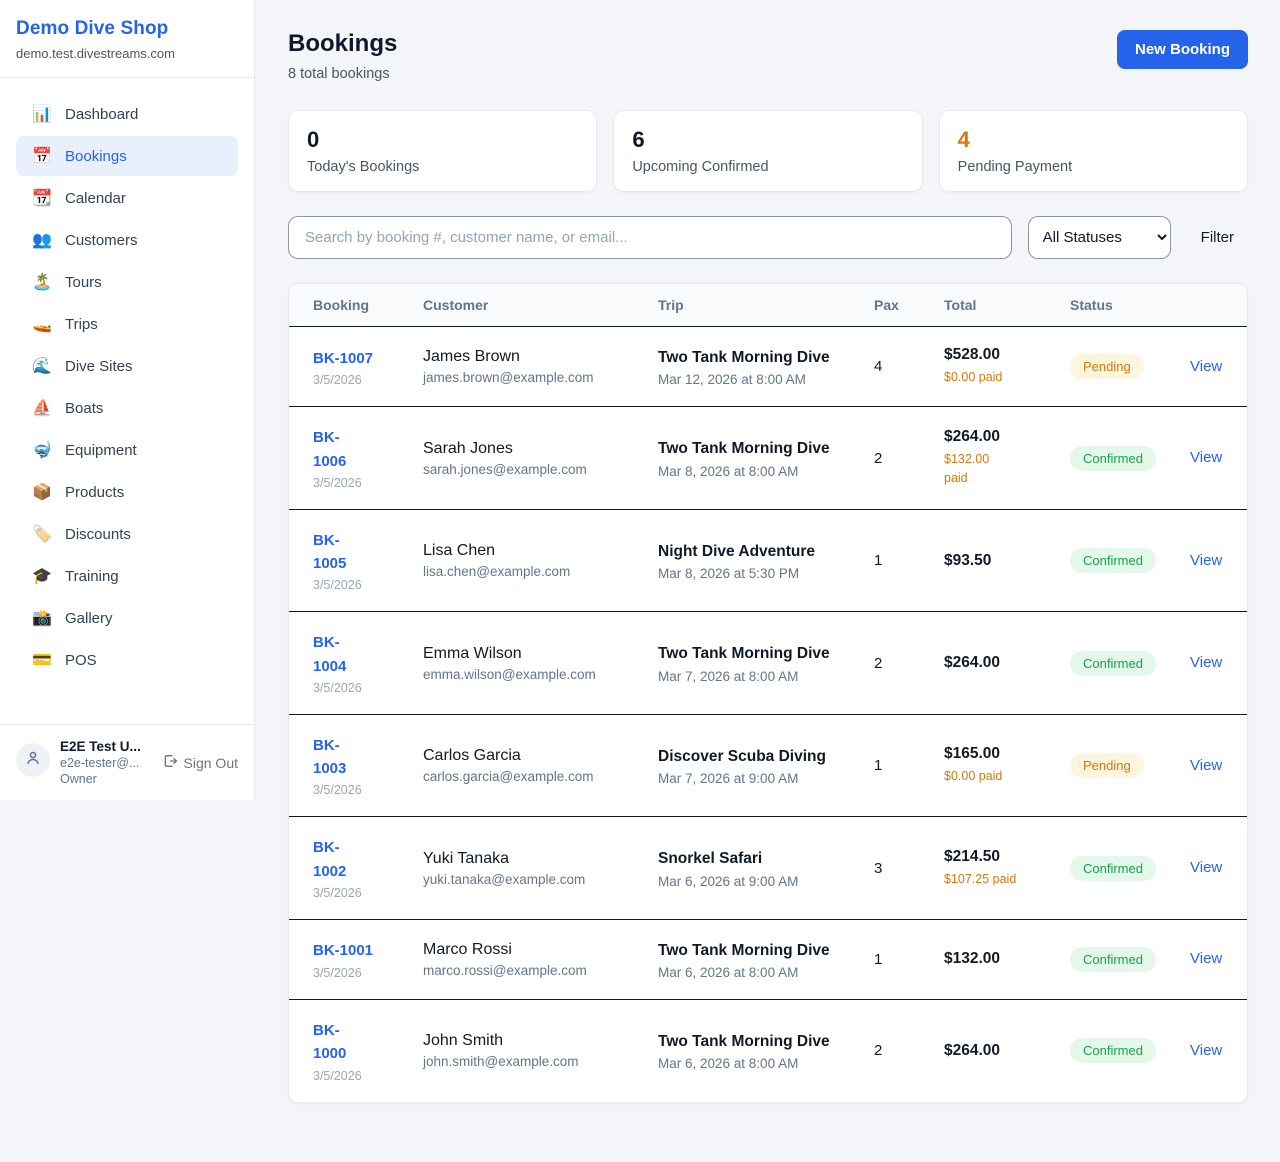 The width and height of the screenshot is (1280, 1162). I want to click on sidebar-item-dive-sites: 🌊 Dive Sites, so click(127, 366).